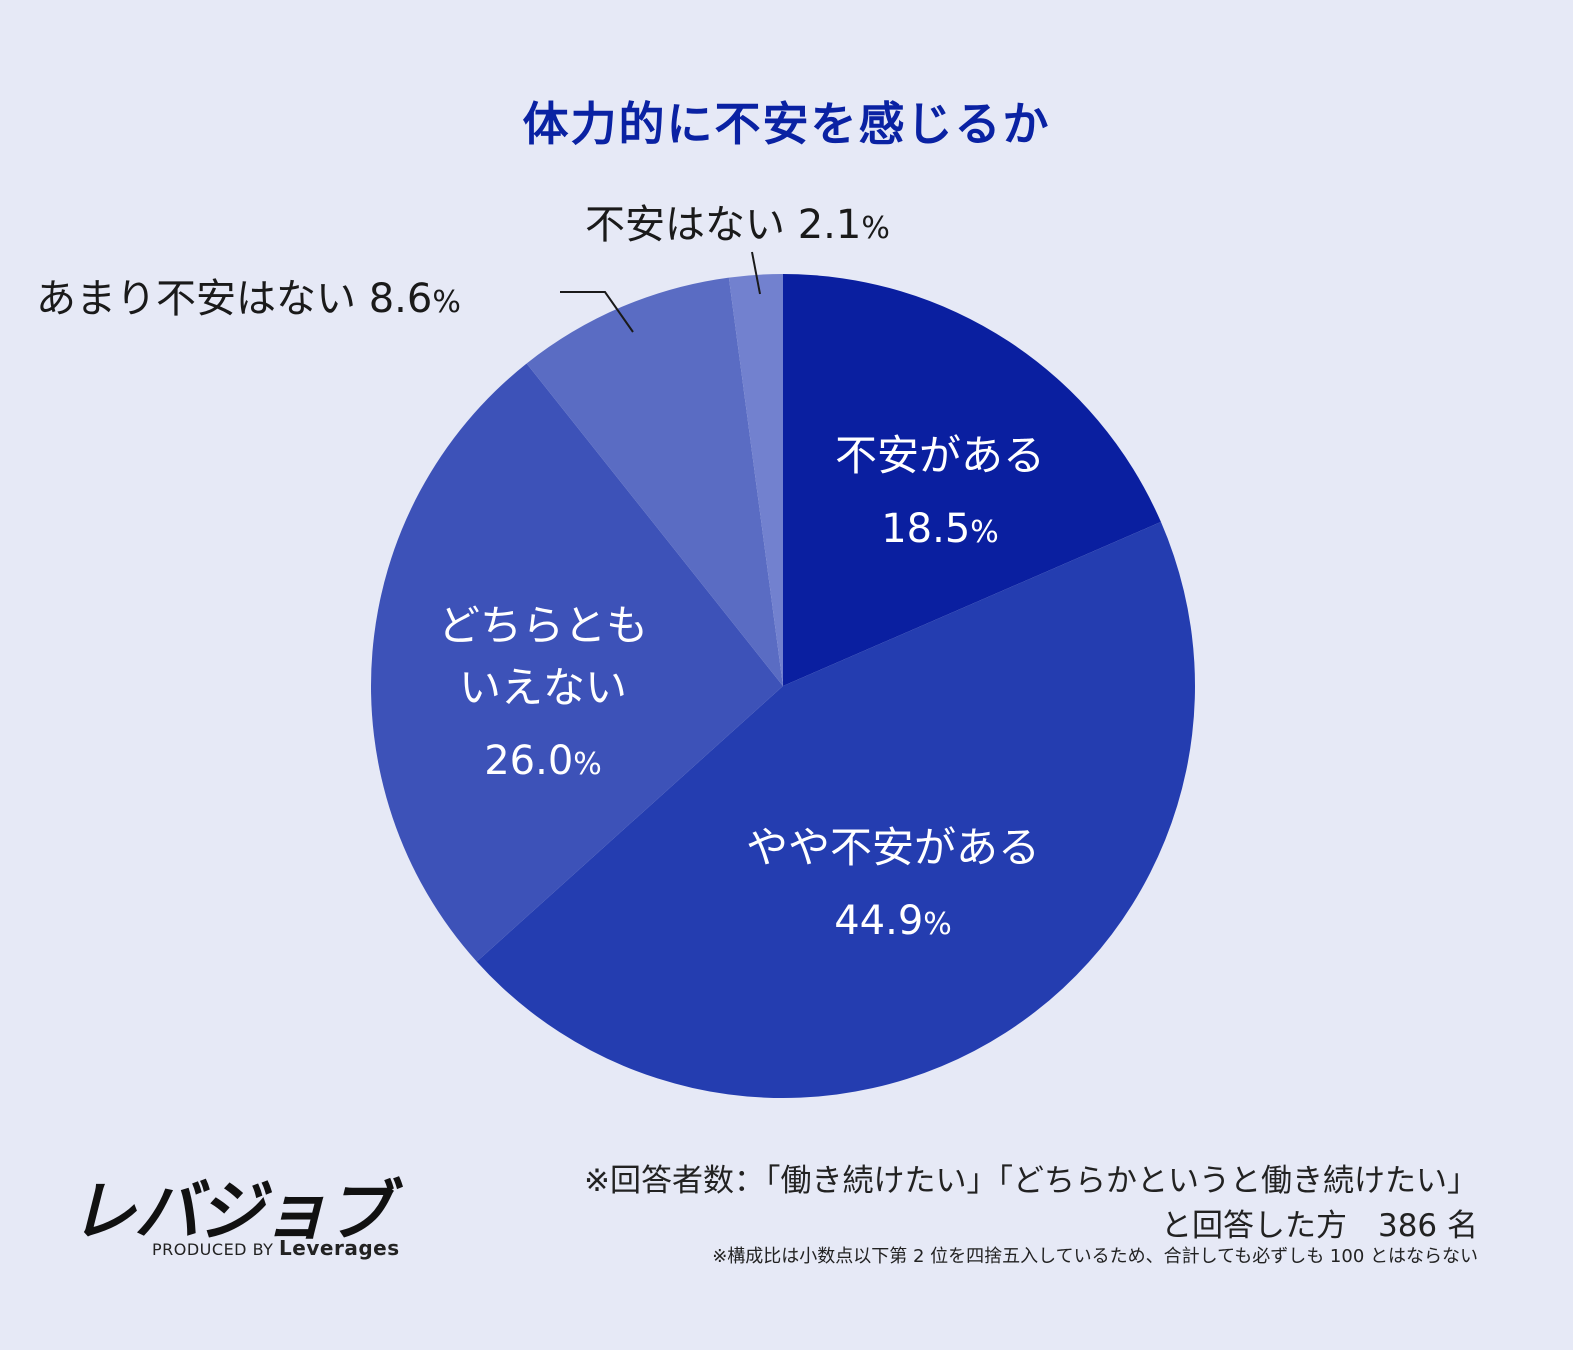  What do you see at coordinates (276, 1248) in the screenshot?
I see `produced-by: PRODUCED BY Leverages` at bounding box center [276, 1248].